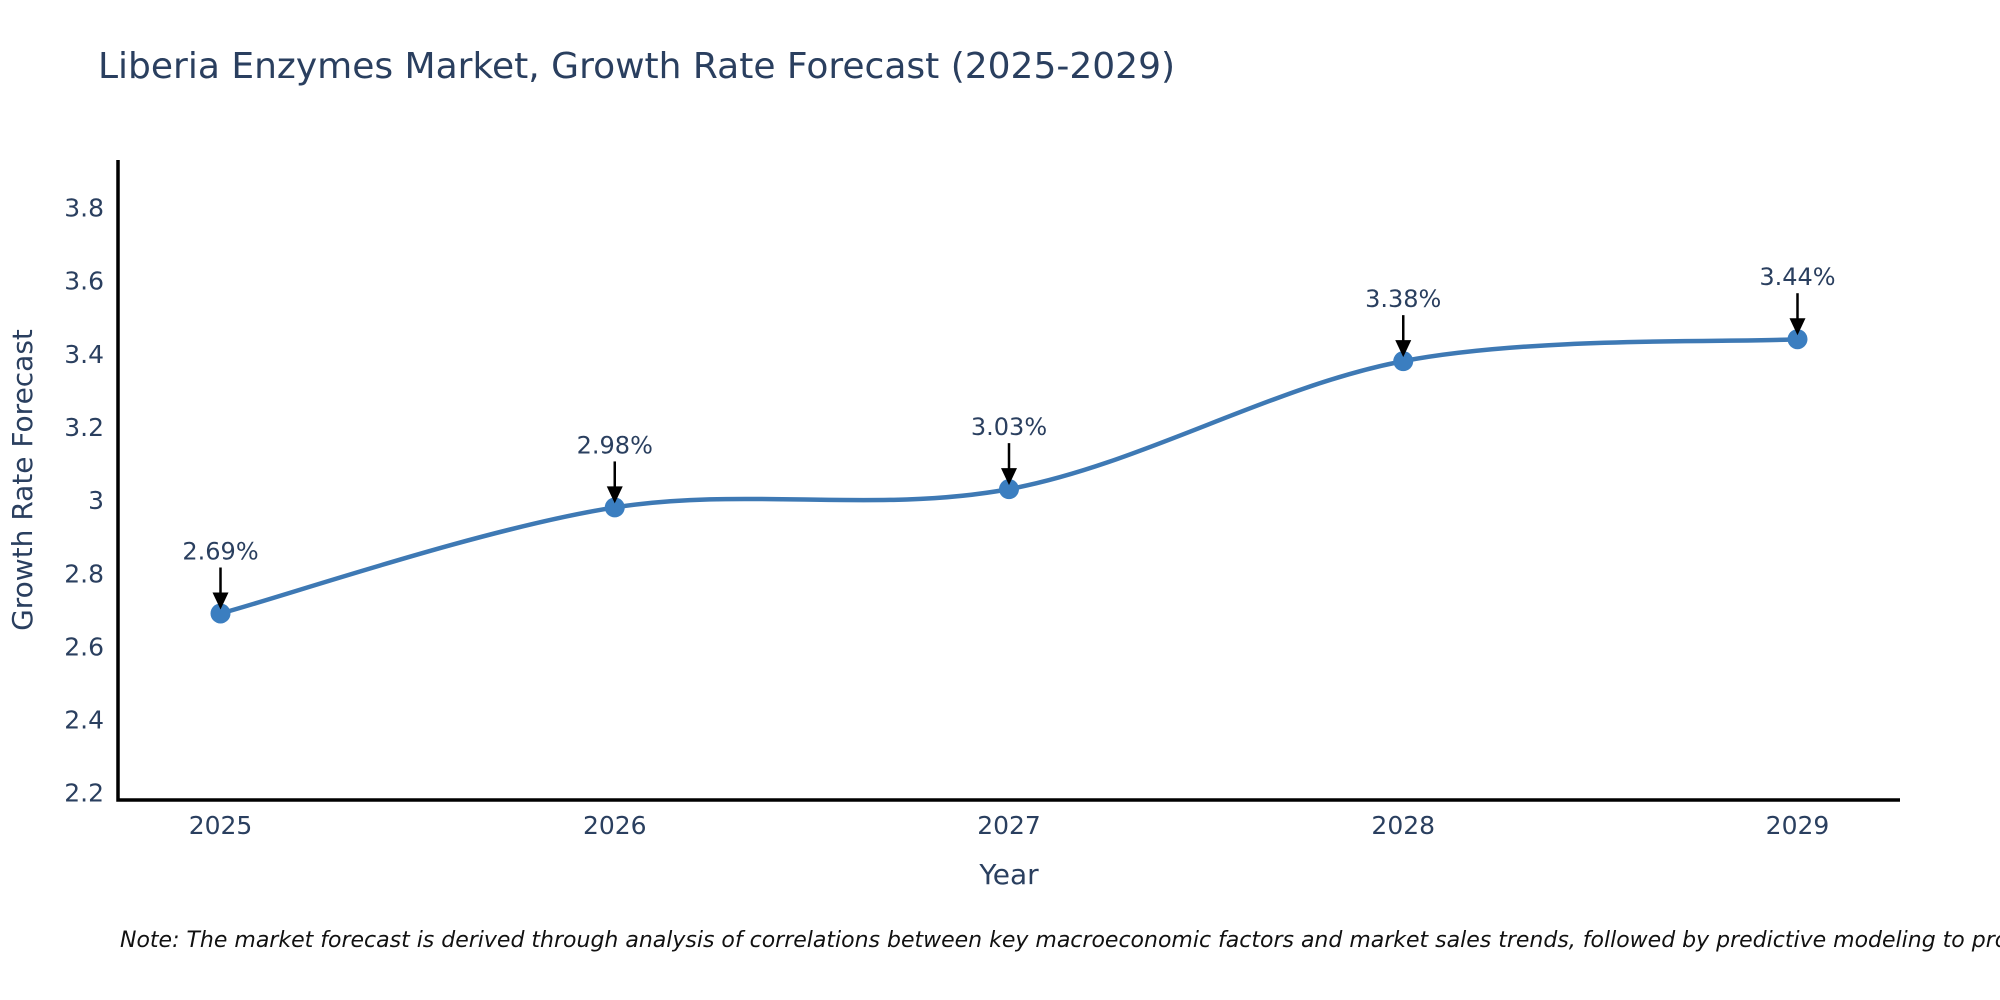 This screenshot has width=2000, height=1000. I want to click on y-tick-label: 3.2, so click(84, 427).